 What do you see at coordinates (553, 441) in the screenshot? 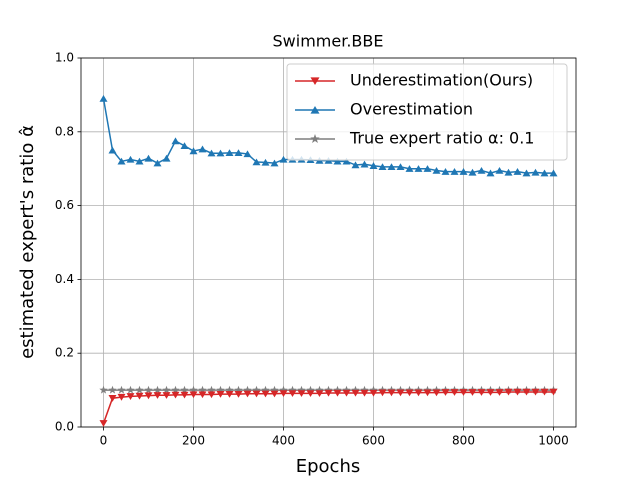
I see `x-tick-label: 1000` at bounding box center [553, 441].